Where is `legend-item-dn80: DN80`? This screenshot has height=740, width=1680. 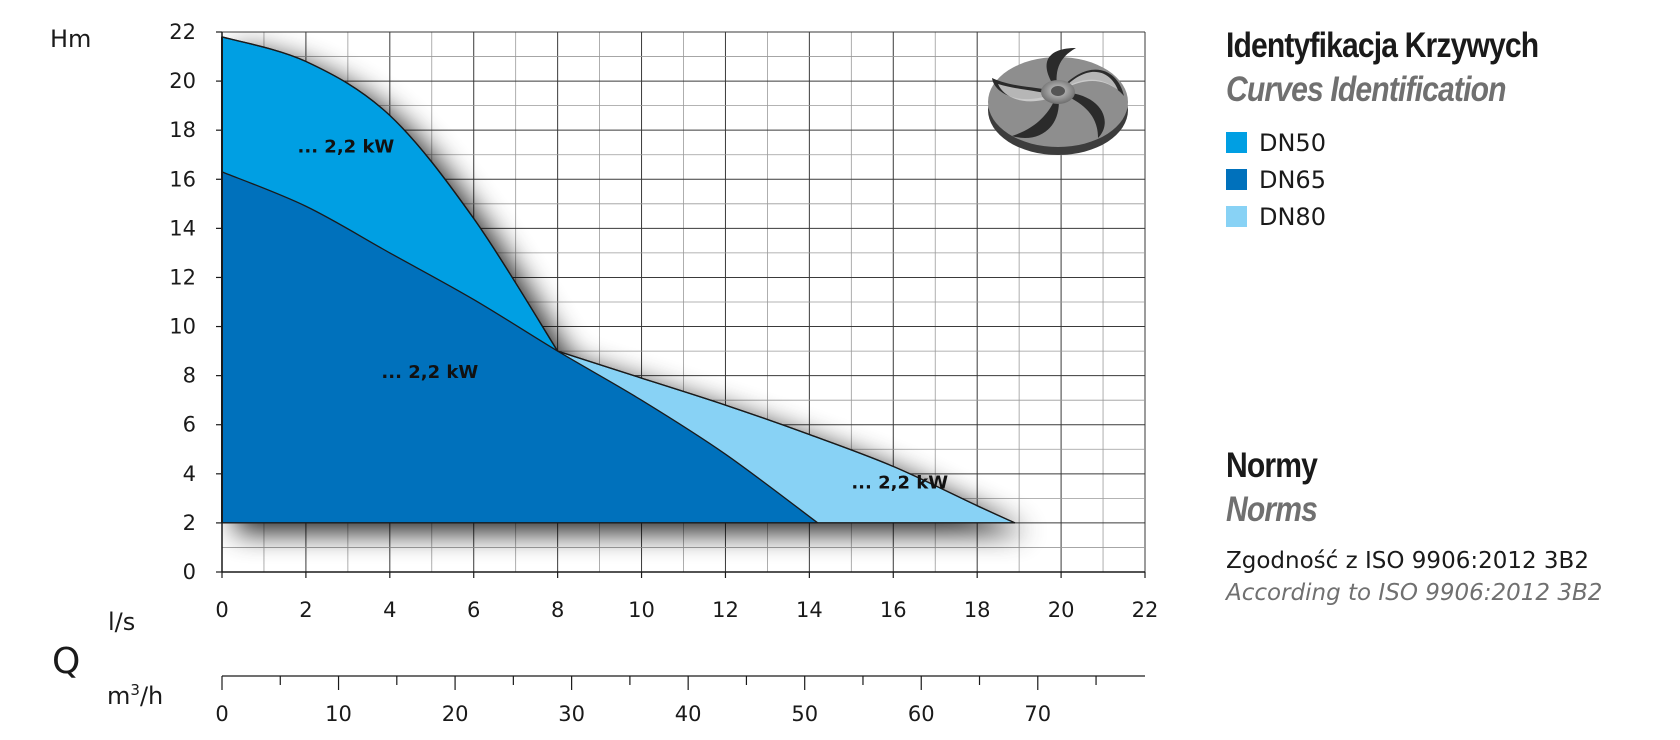 legend-item-dn80: DN80 is located at coordinates (1446, 216).